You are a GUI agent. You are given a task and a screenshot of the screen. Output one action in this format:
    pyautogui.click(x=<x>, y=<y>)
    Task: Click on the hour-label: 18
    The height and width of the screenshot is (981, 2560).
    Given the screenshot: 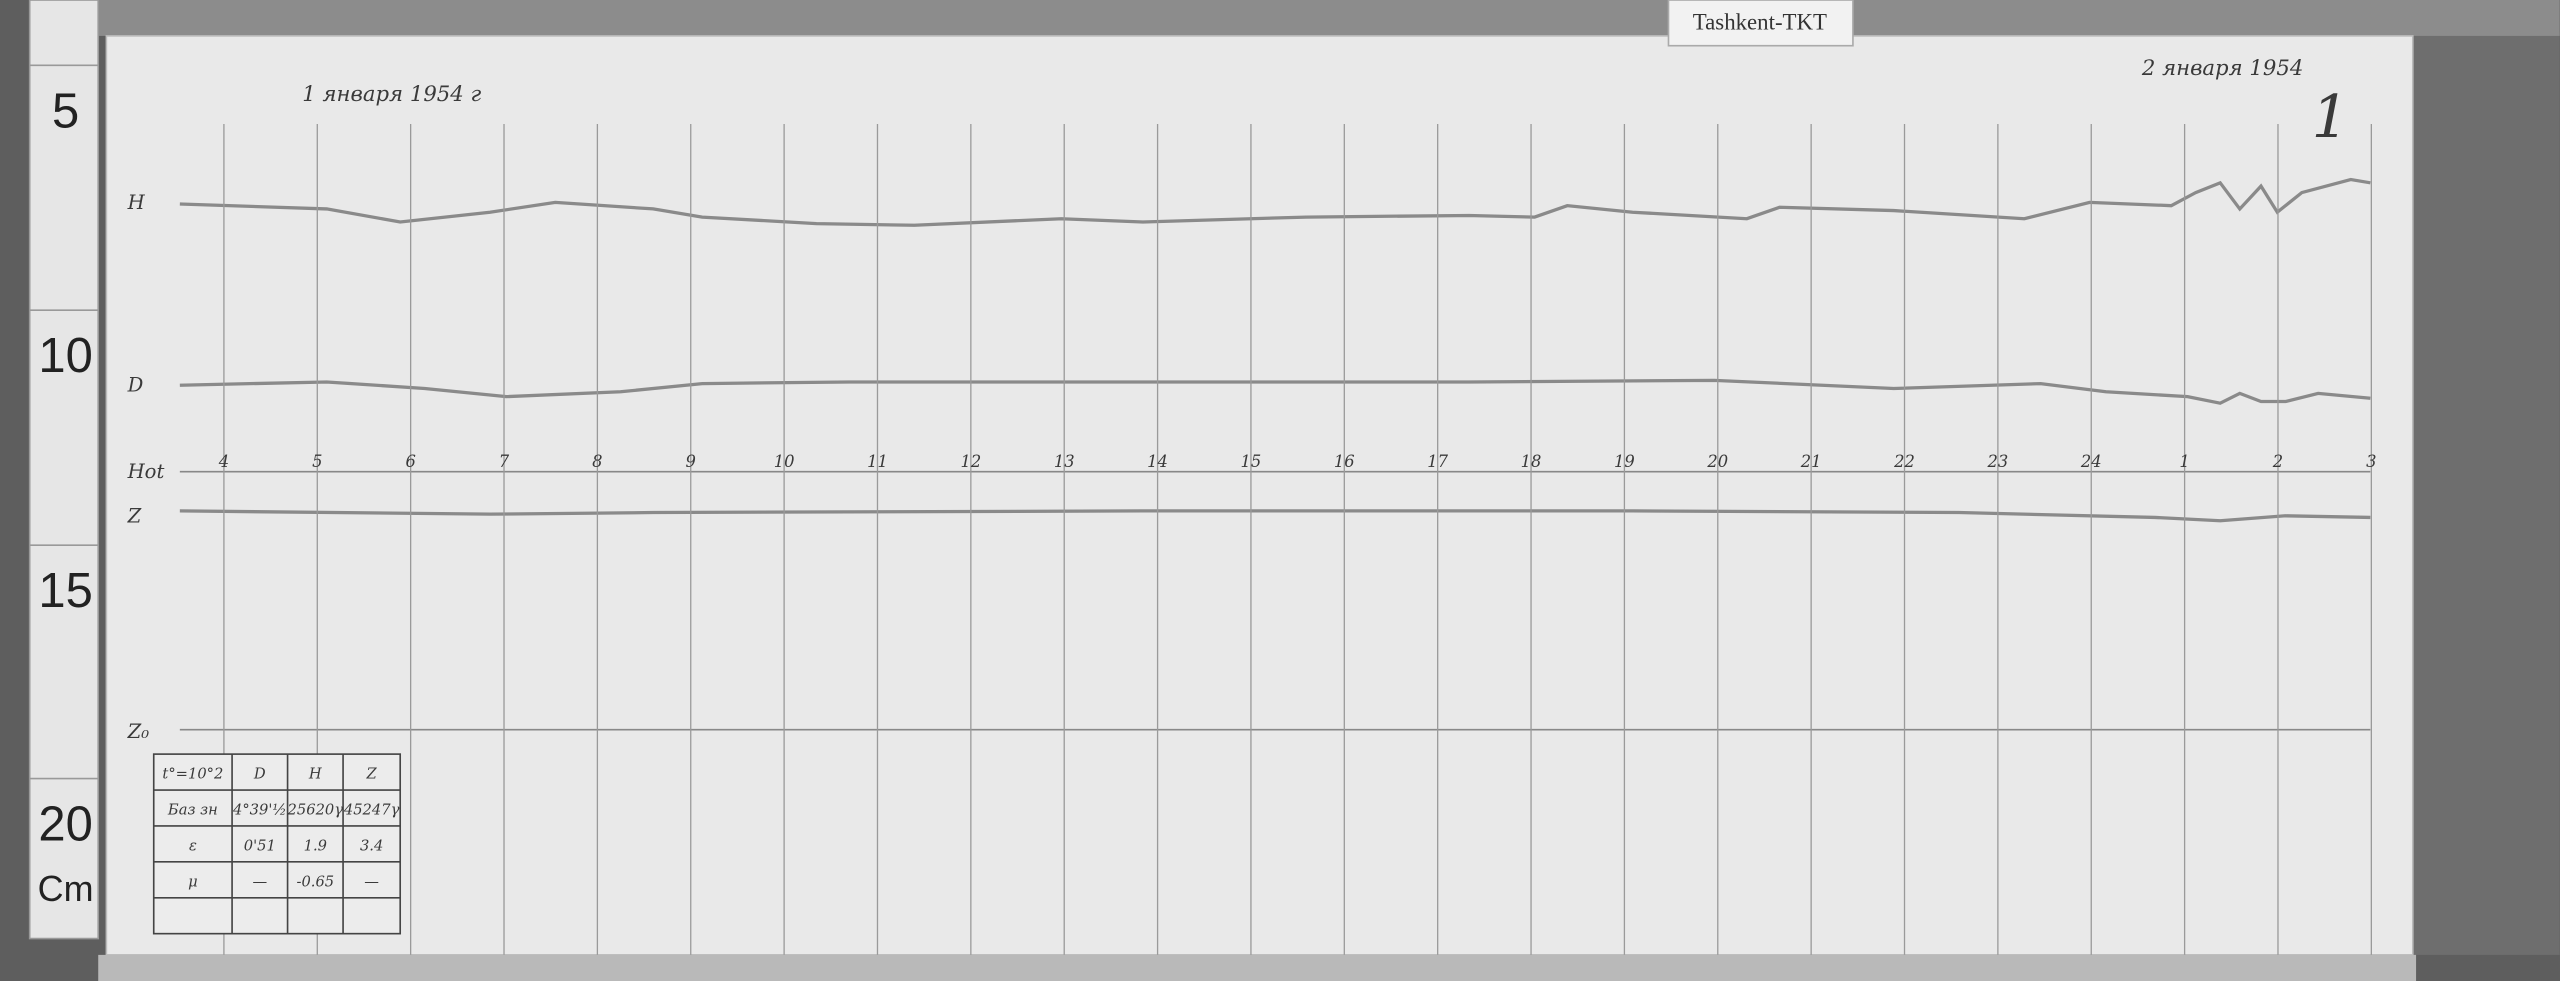 What is the action you would take?
    pyautogui.click(x=1531, y=461)
    